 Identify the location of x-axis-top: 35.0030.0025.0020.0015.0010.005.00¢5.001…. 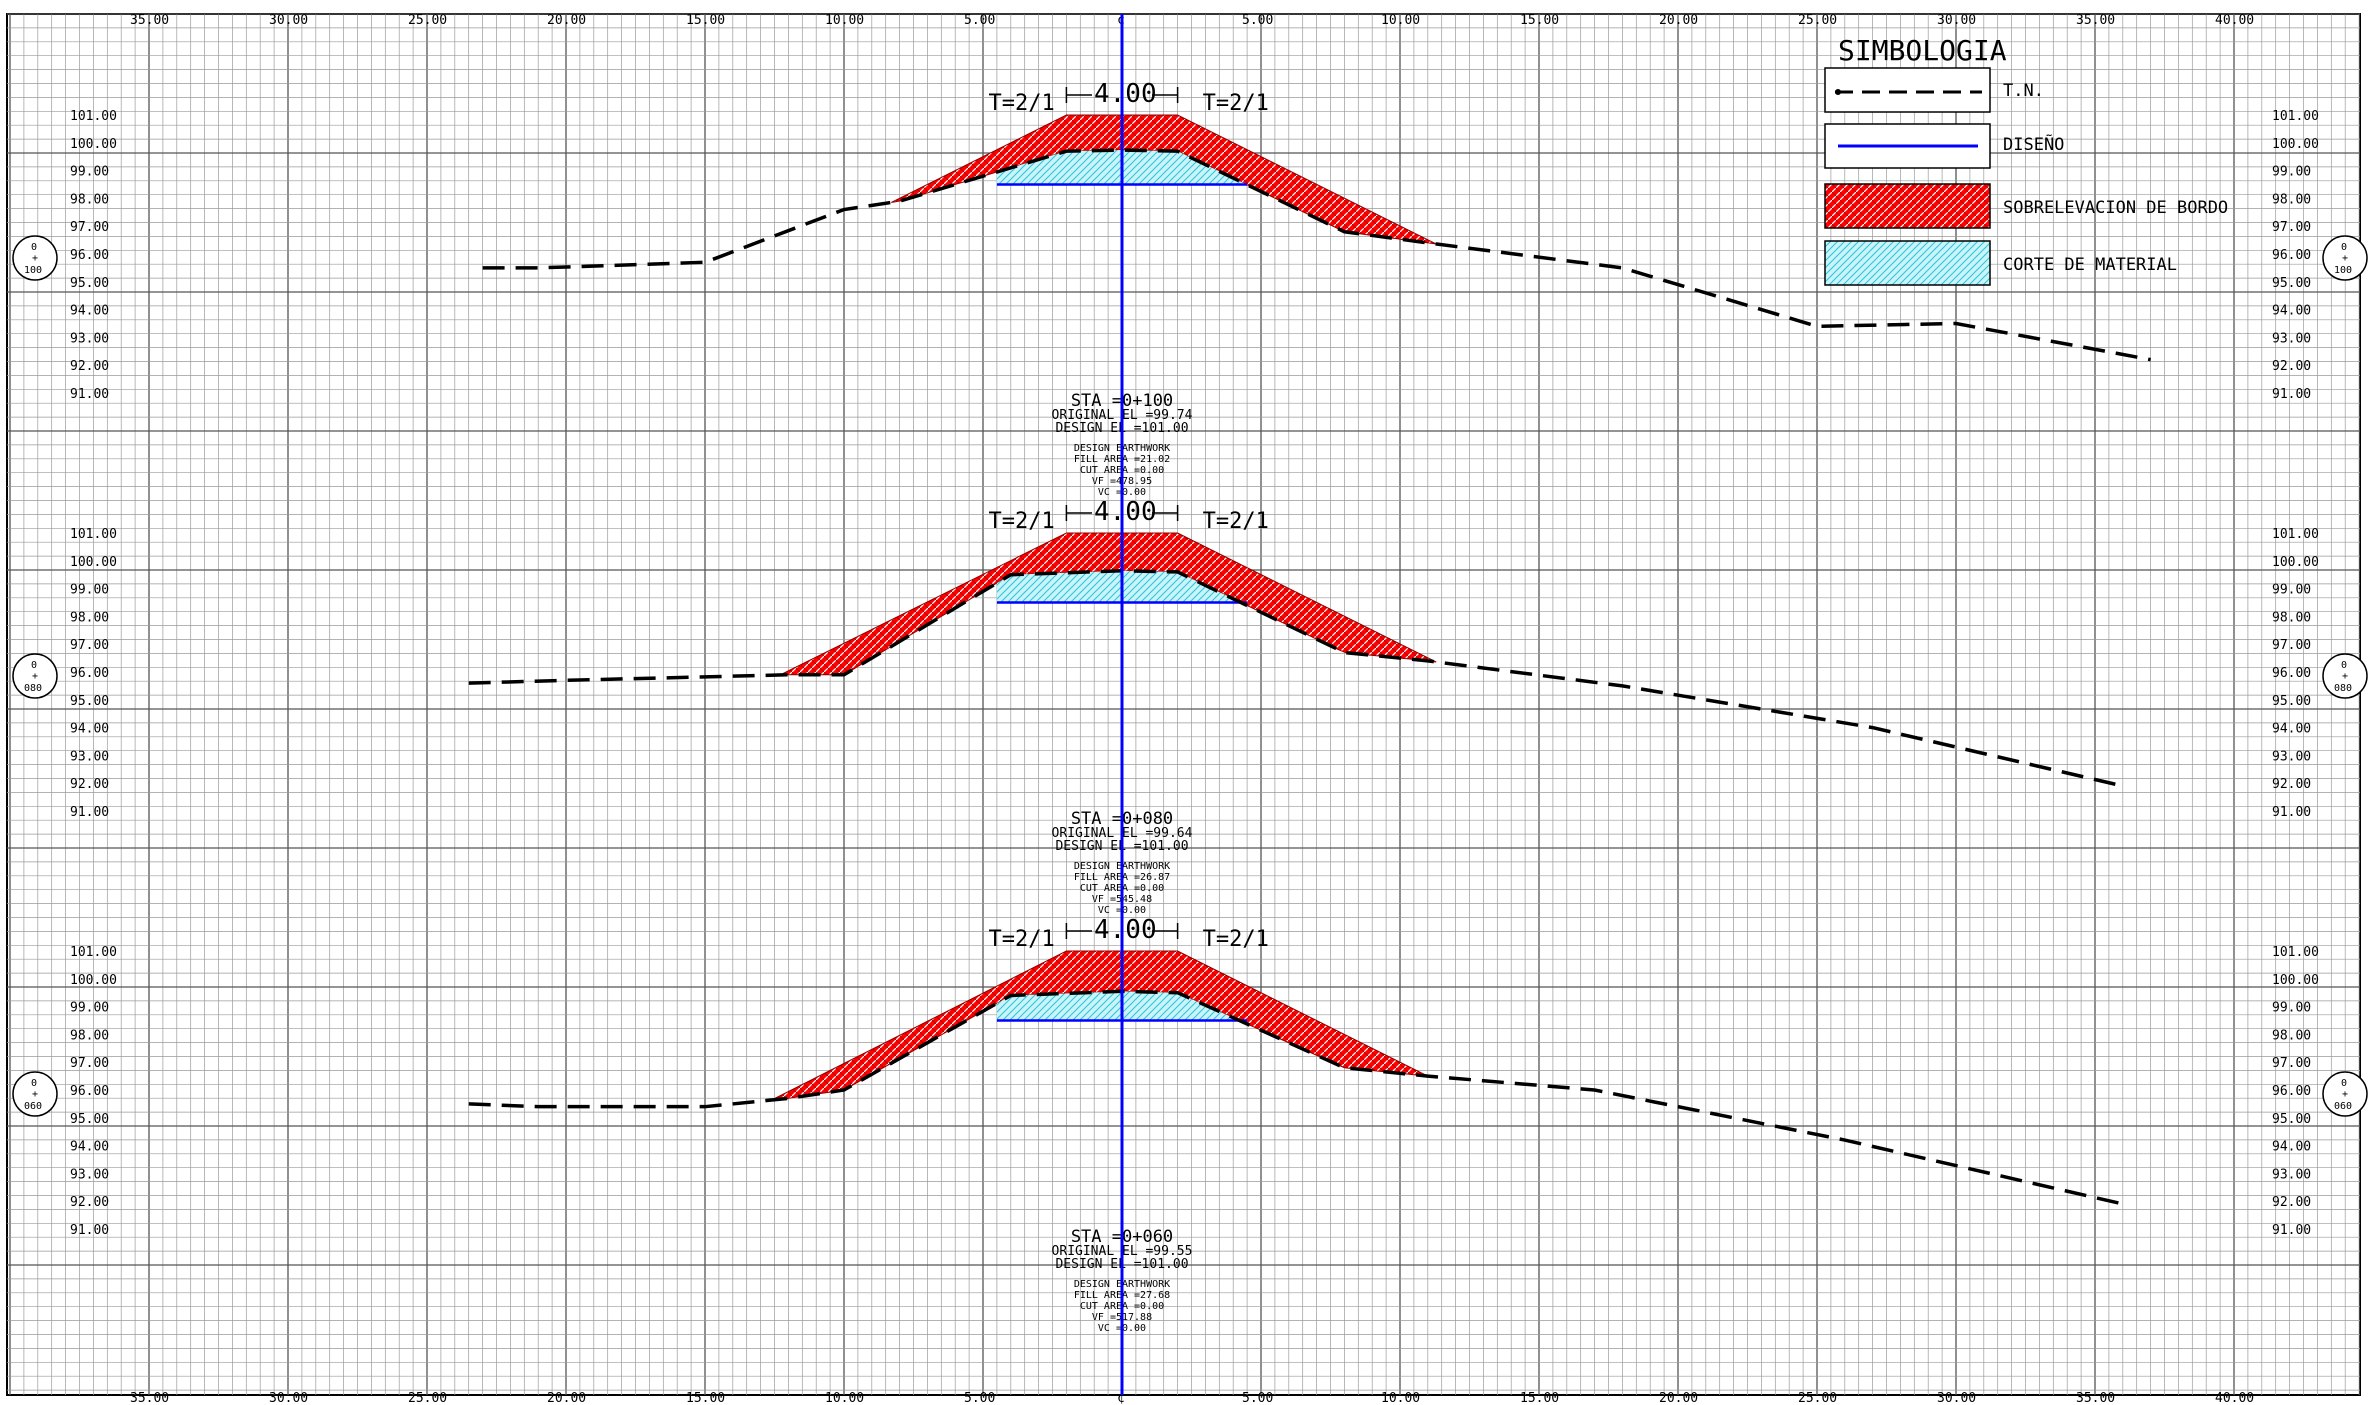
(1192, 20).